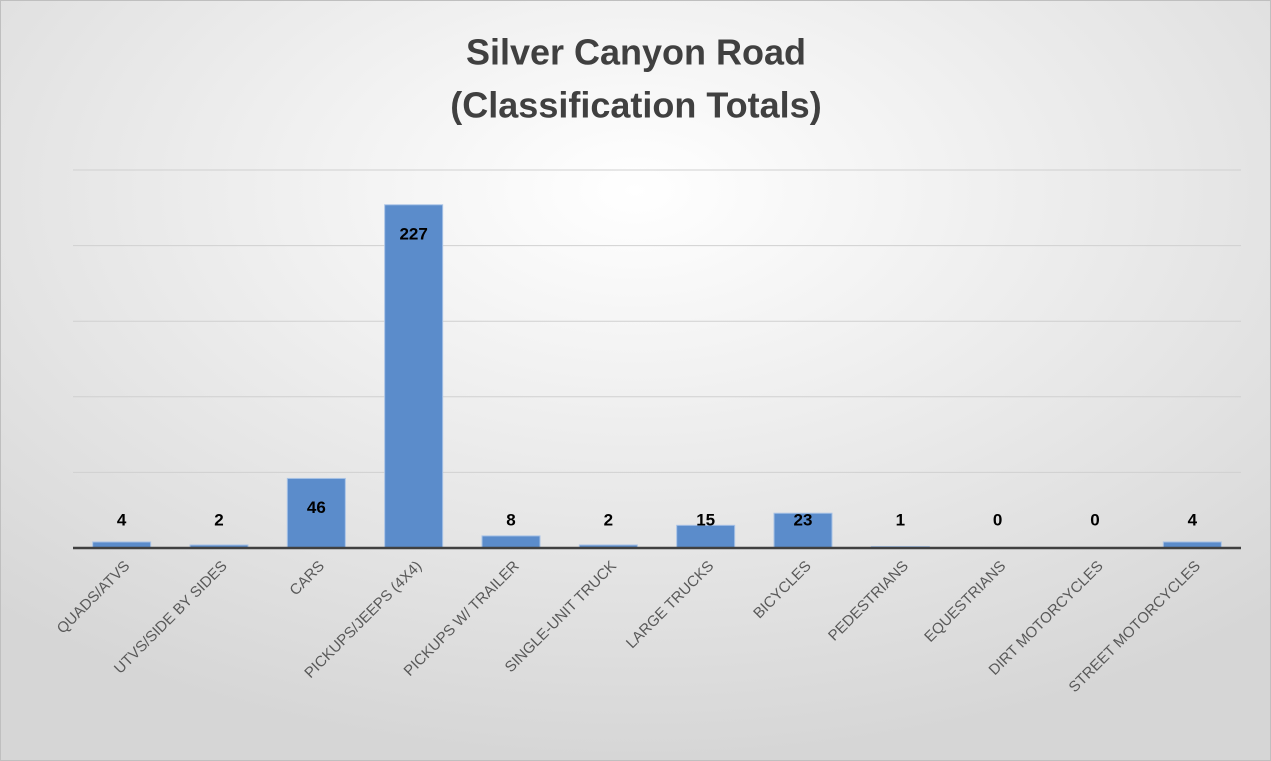  Describe the element at coordinates (803, 519) in the screenshot. I see `data-label: 23` at that location.